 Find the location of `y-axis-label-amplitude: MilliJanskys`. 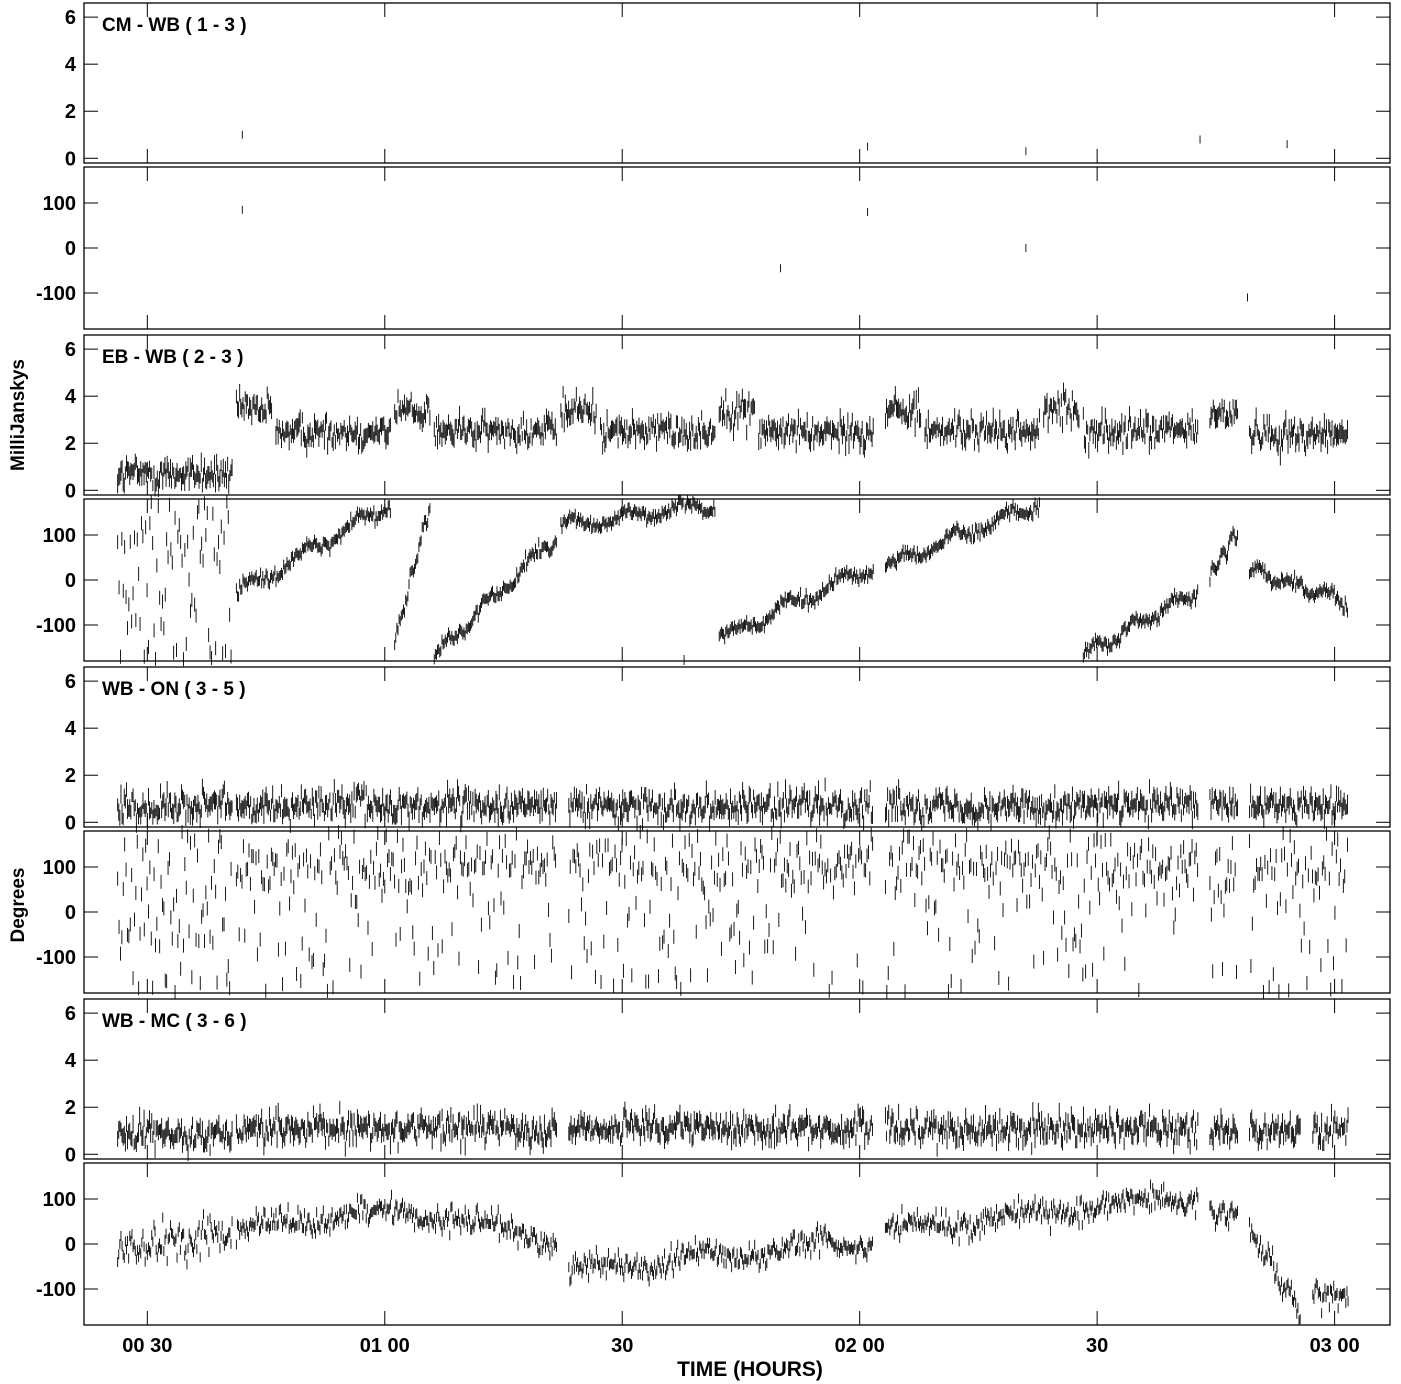

y-axis-label-amplitude: MilliJanskys is located at coordinates (18, 415).